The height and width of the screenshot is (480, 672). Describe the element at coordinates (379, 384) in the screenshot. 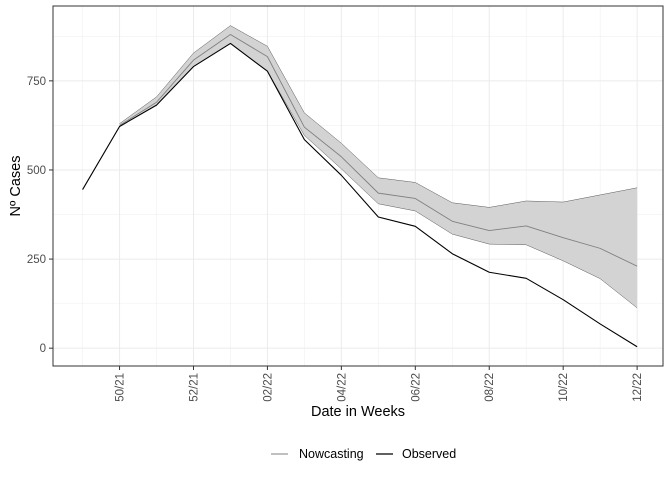

I see `x-axis-ticks: 50/21 52/21 02/22 04/22 06/22 08/22 10/22 12/22` at that location.